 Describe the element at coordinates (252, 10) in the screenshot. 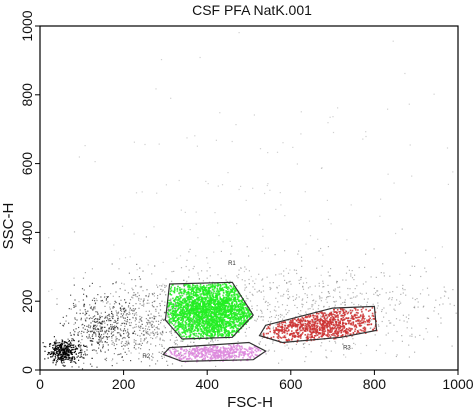

I see `chart-title: CSF PFA NatK.001` at that location.